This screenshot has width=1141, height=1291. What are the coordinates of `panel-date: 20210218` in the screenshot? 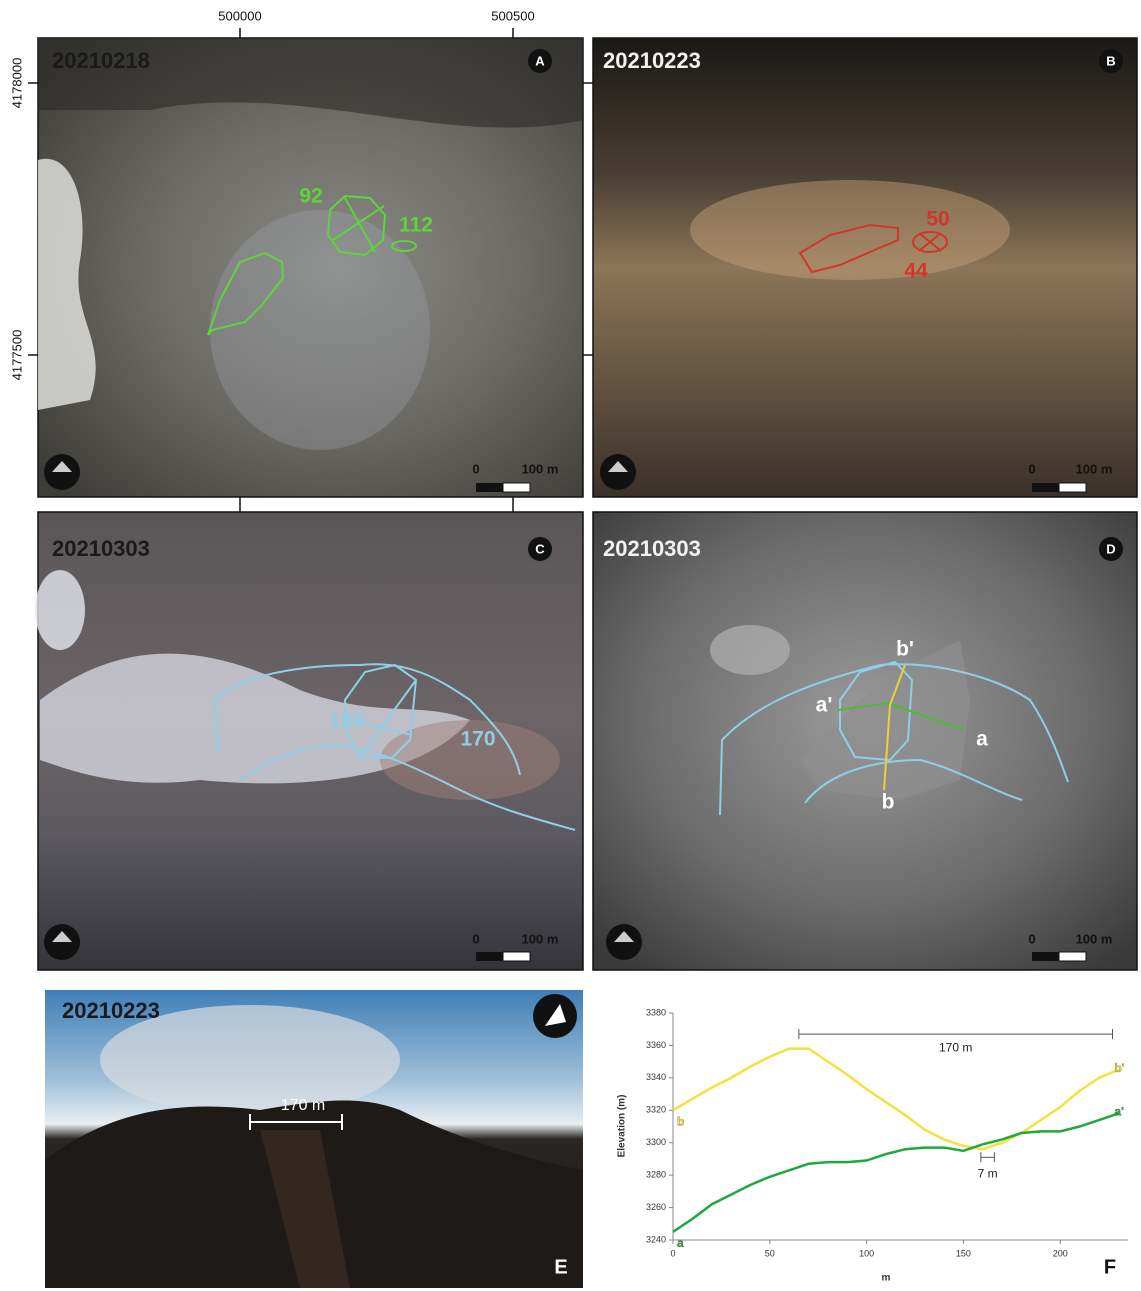 It's located at (101, 60).